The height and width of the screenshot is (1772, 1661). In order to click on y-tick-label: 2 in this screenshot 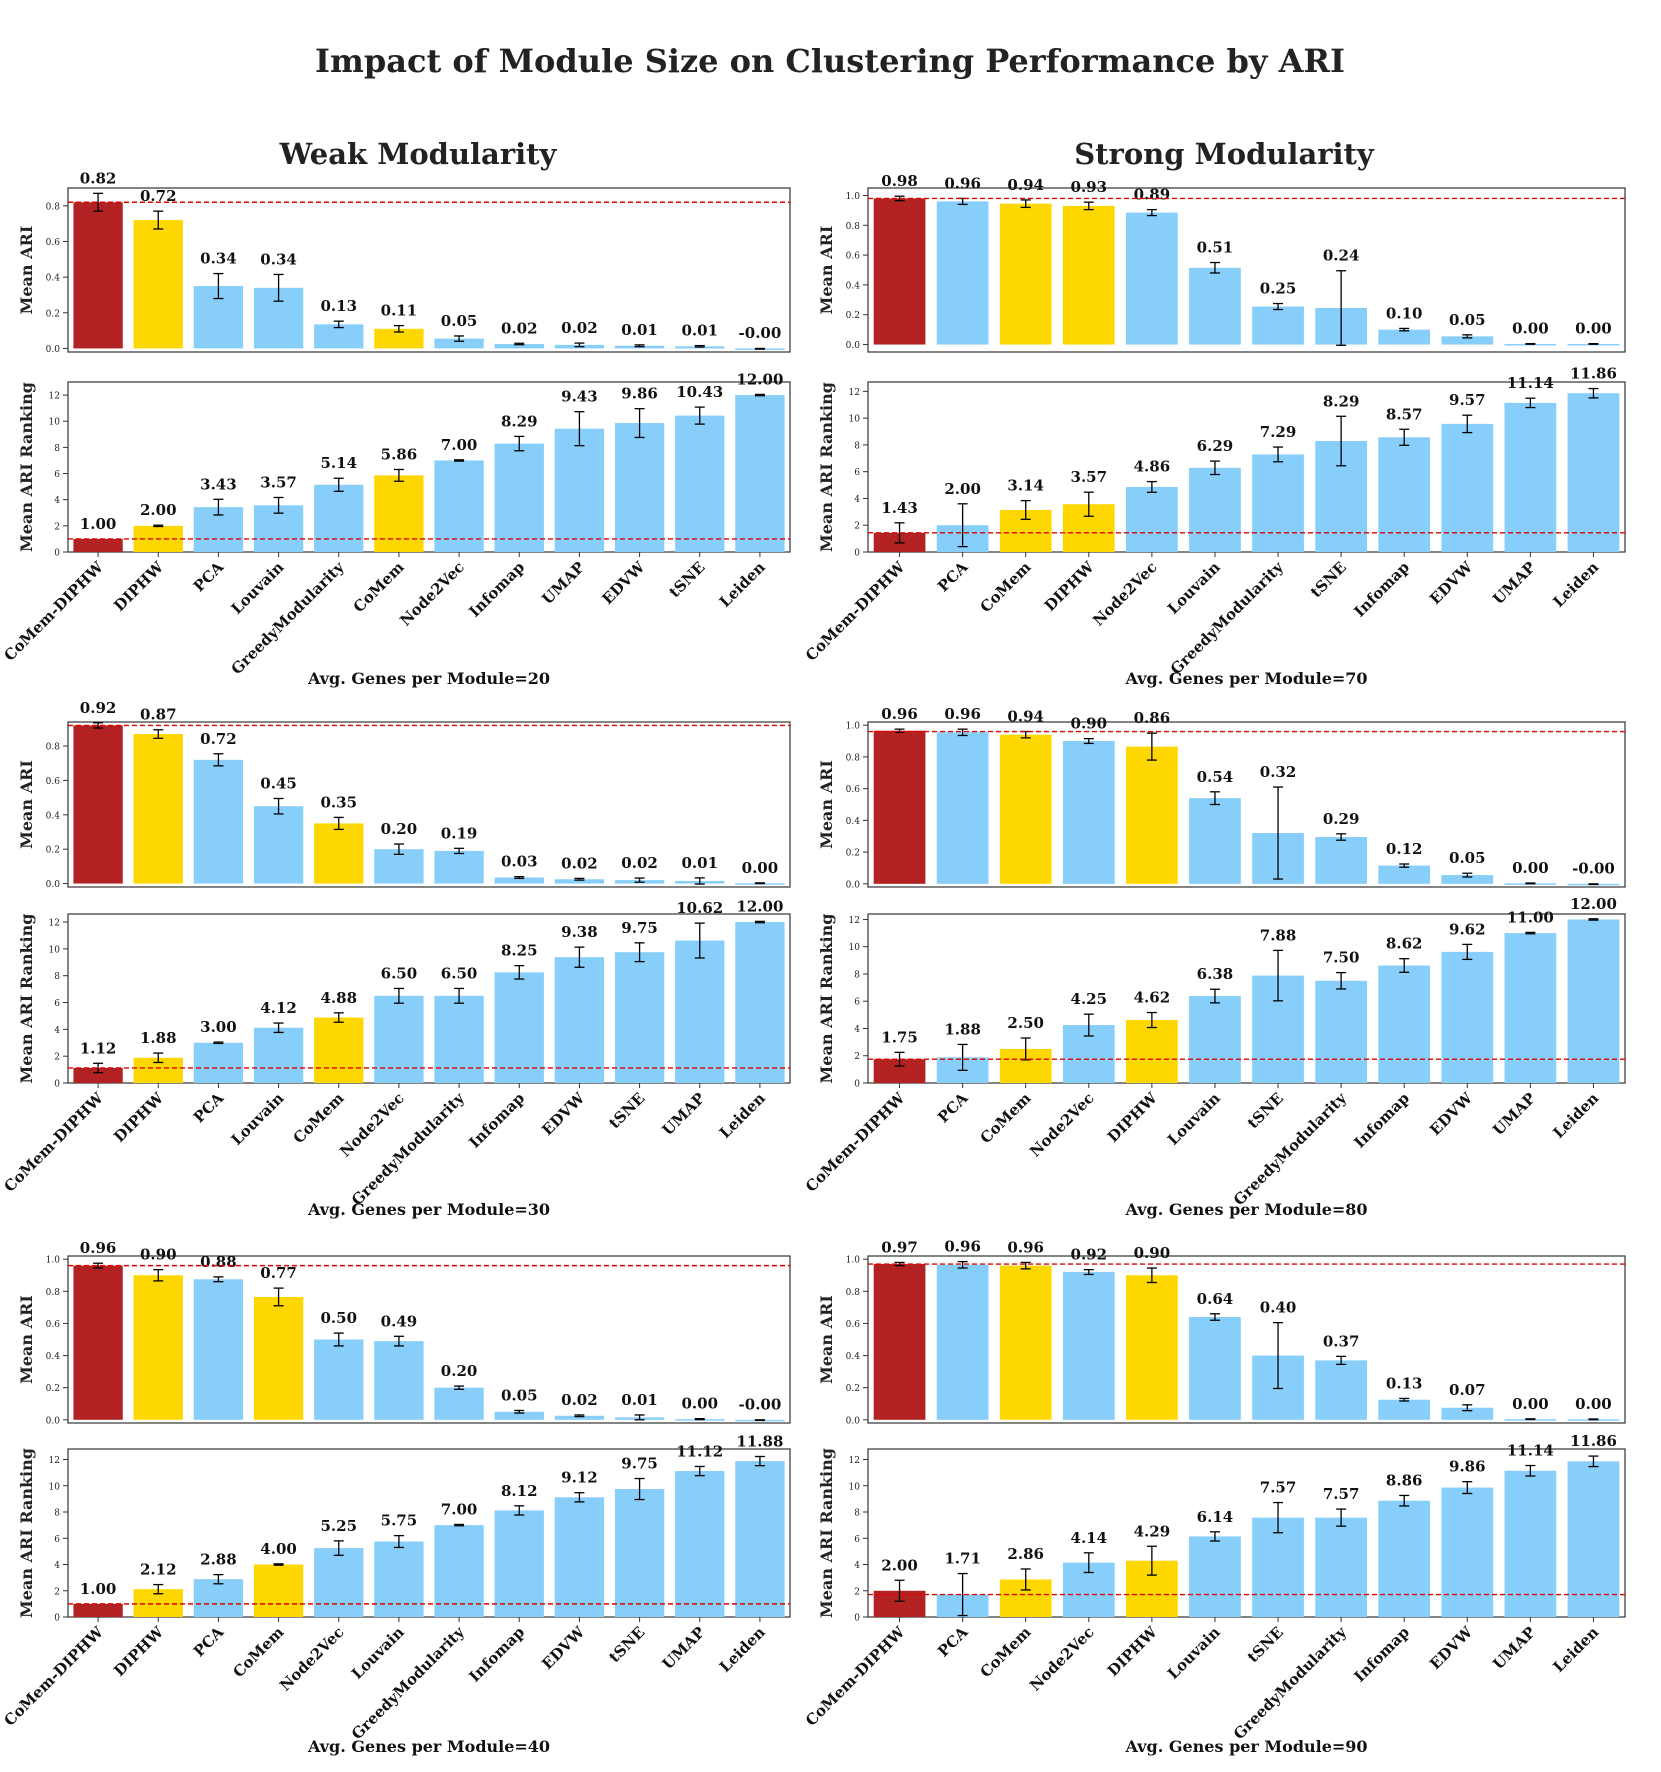, I will do `click(857, 1592)`.